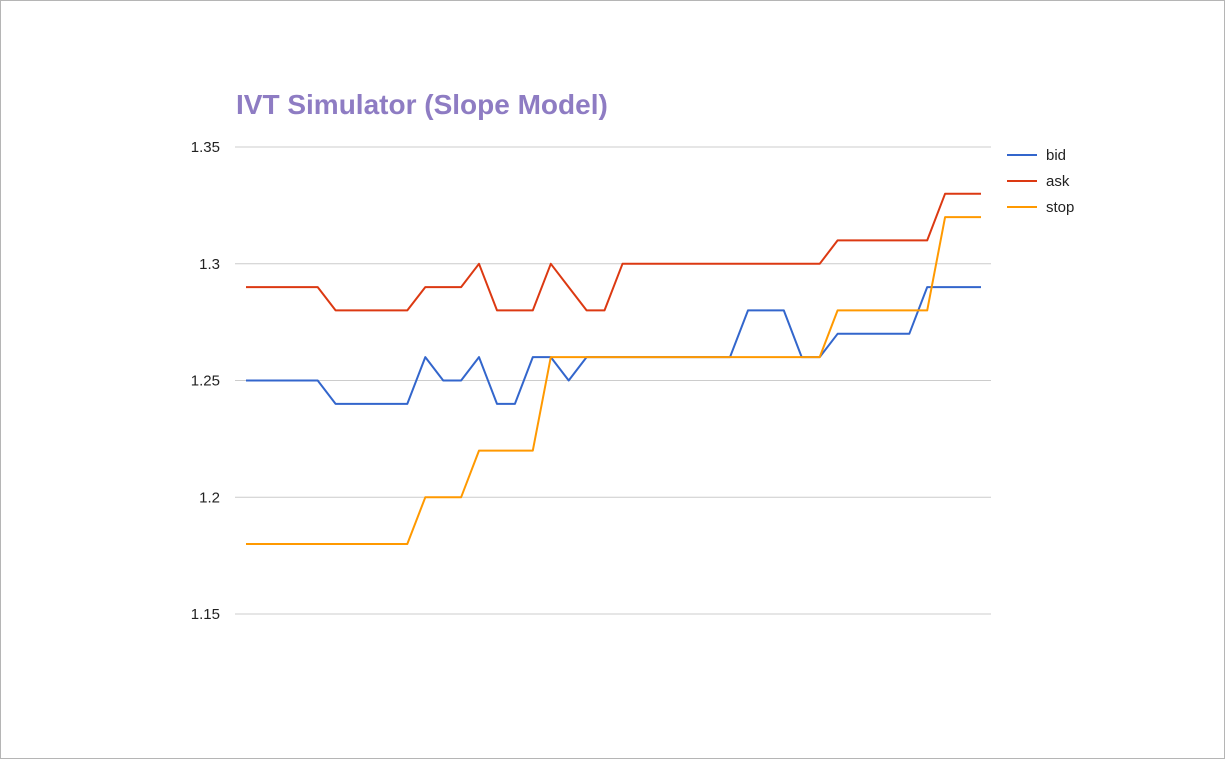 The width and height of the screenshot is (1225, 759). What do you see at coordinates (613, 345) in the screenshot?
I see `series-line-bid` at bounding box center [613, 345].